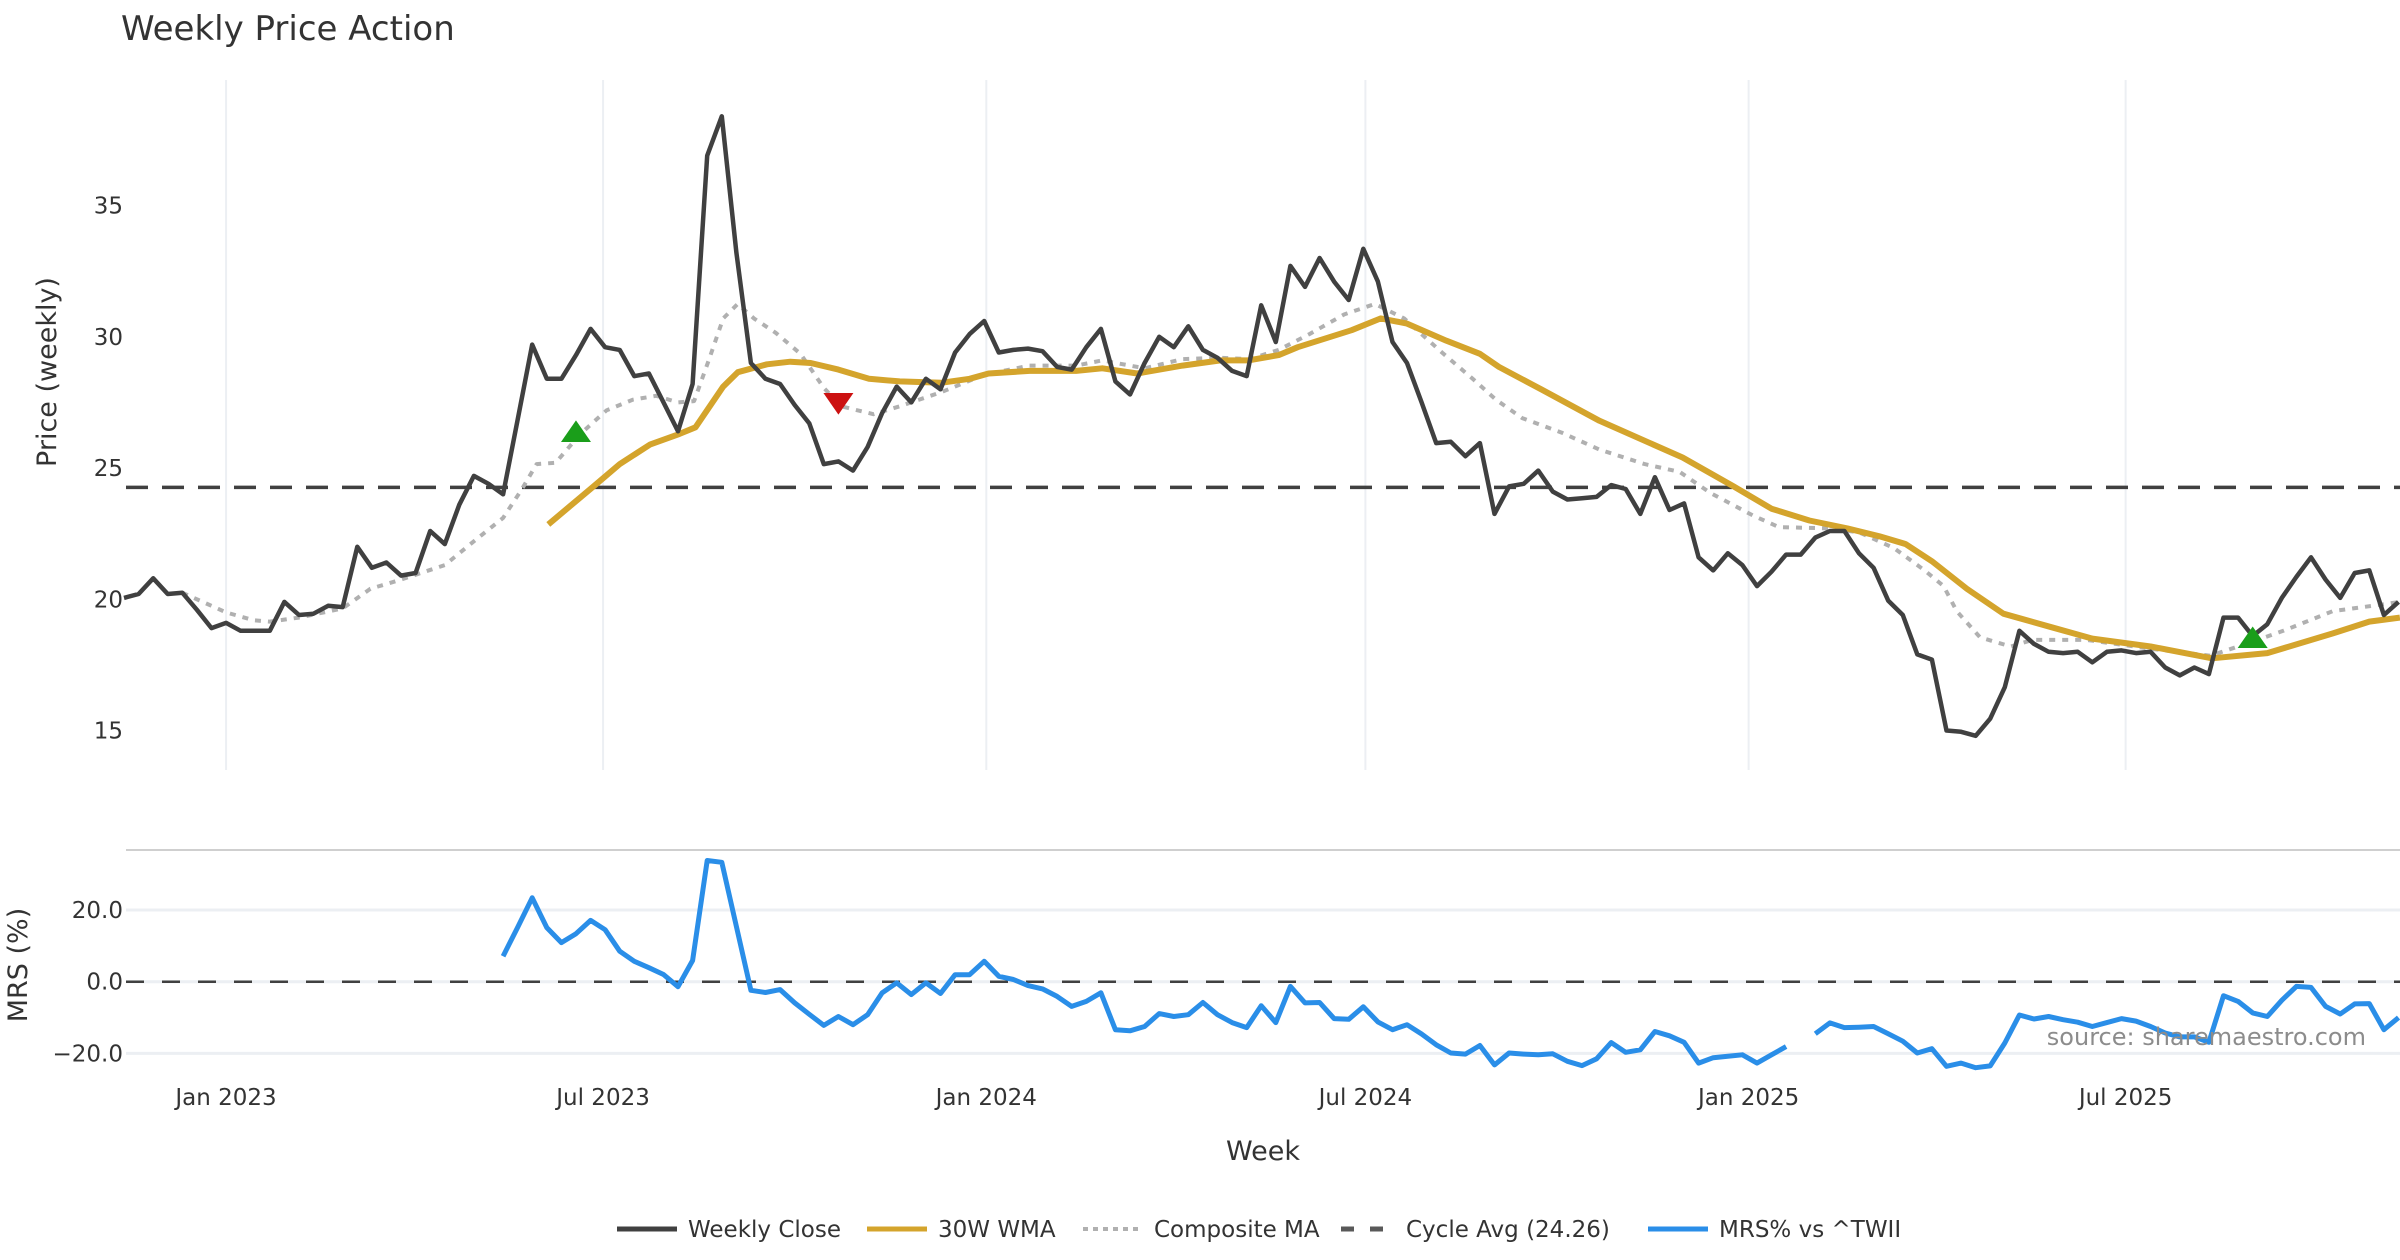  I want to click on price-y-tick-label: 15, so click(108, 732).